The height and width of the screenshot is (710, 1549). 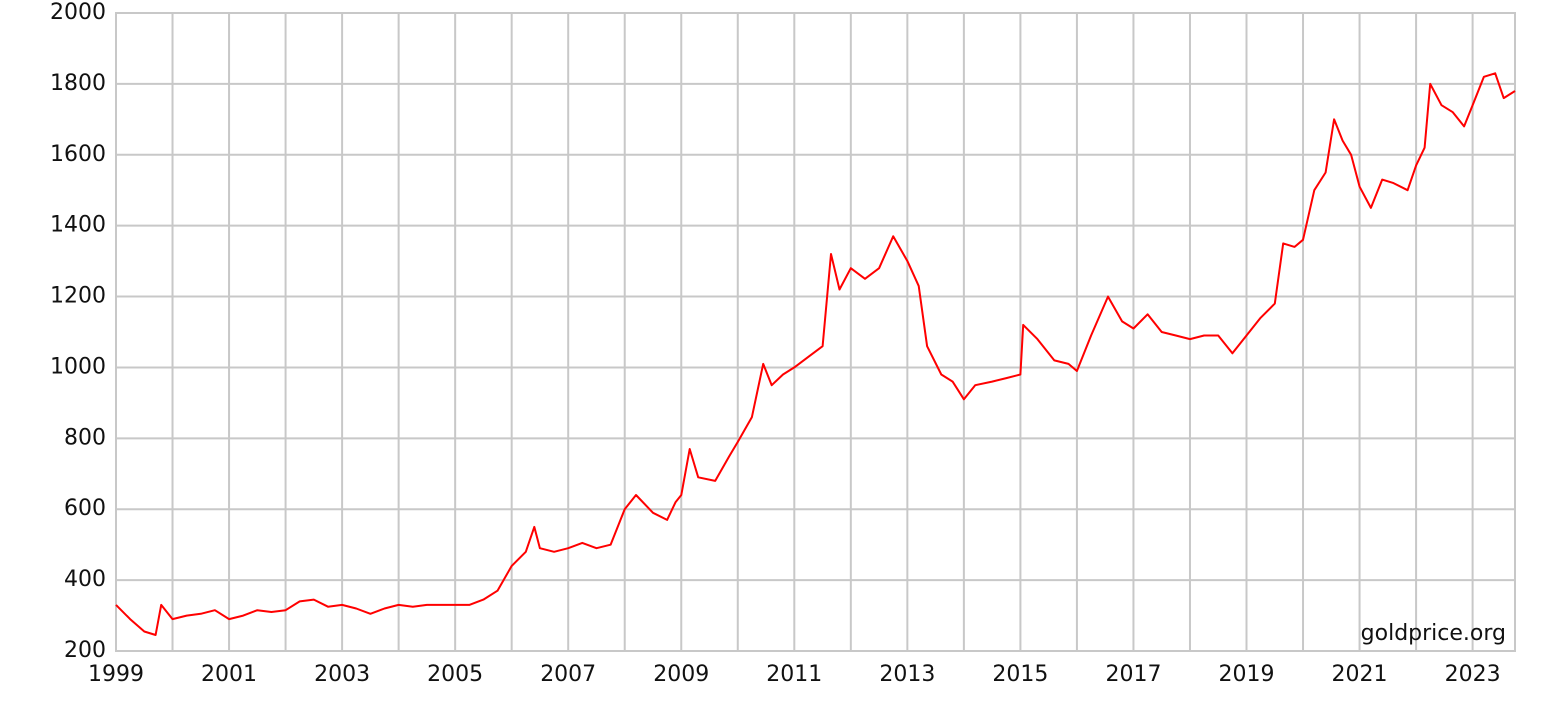 I want to click on x-tick-label: 2013, so click(x=907, y=674).